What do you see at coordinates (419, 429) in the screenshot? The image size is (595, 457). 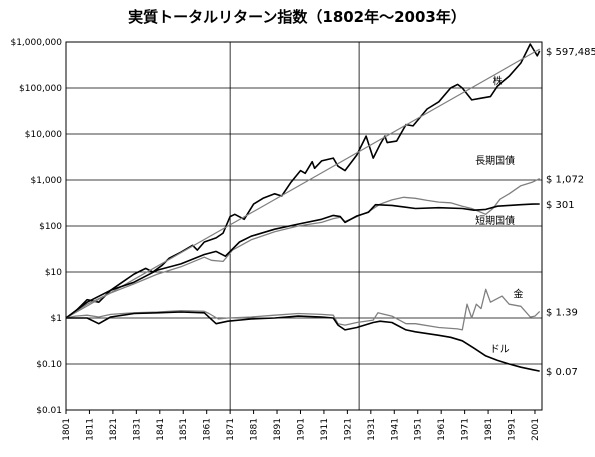 I see `x-tick-label: 1951` at bounding box center [419, 429].